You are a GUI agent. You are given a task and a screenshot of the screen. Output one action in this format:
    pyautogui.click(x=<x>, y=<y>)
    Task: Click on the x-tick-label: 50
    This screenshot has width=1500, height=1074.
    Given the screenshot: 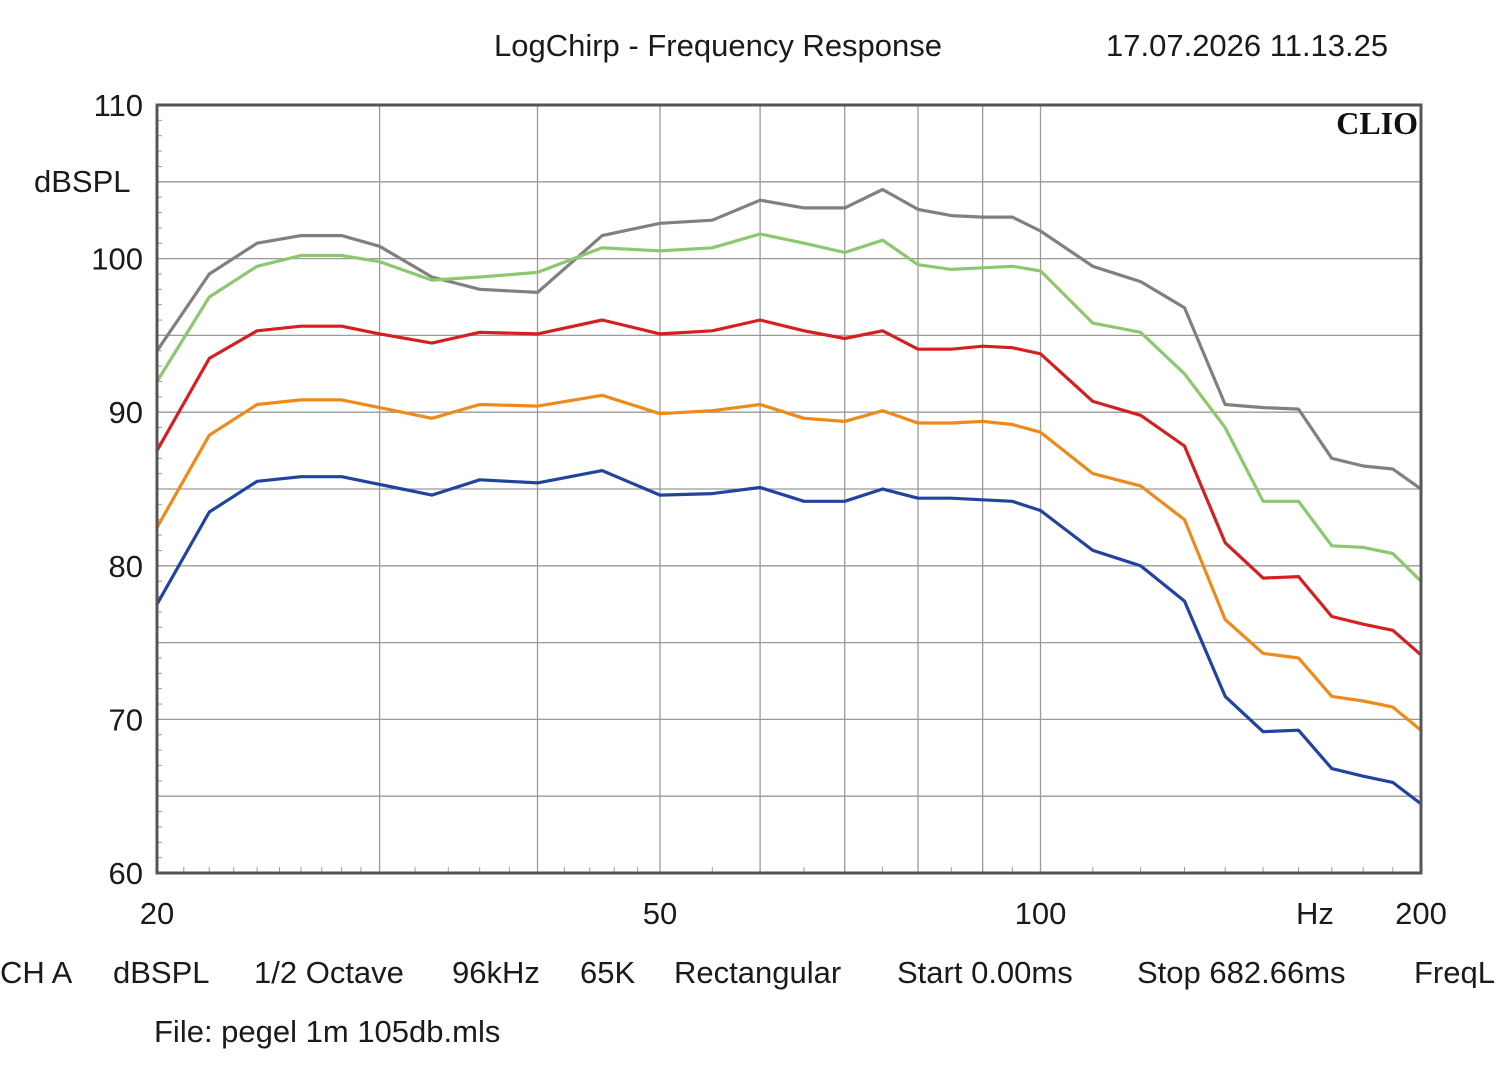 What is the action you would take?
    pyautogui.click(x=660, y=913)
    